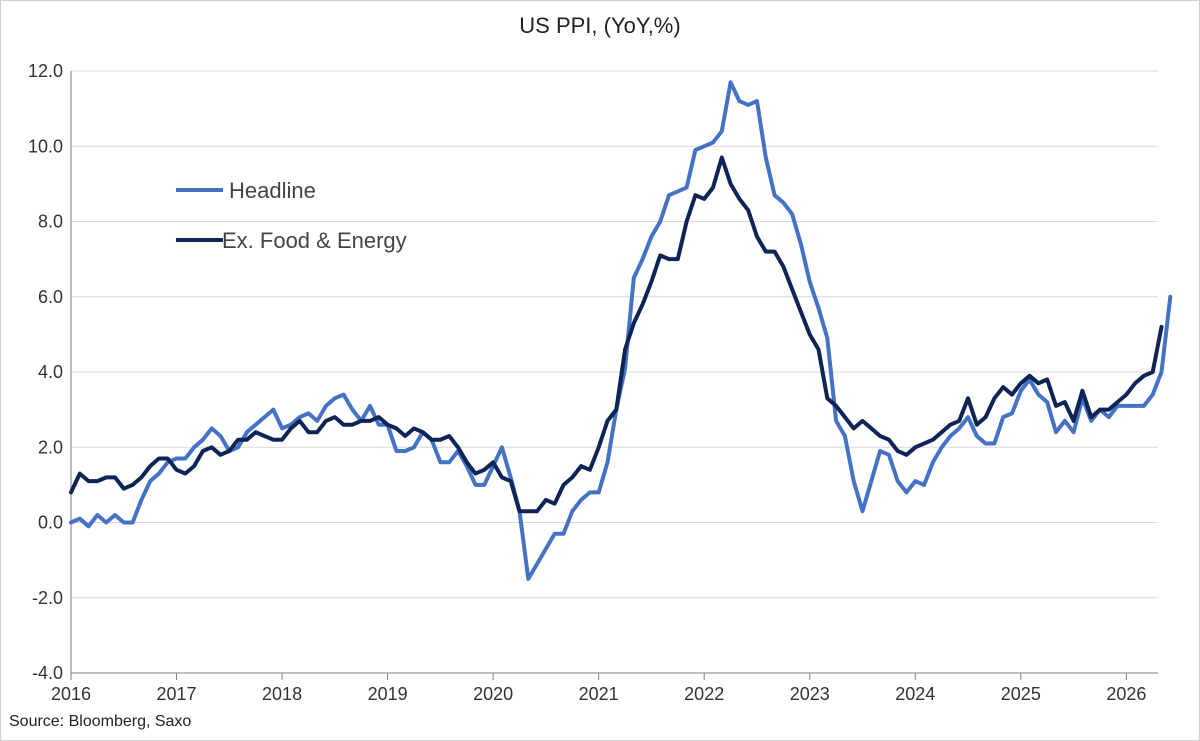 Image resolution: width=1200 pixels, height=741 pixels. Describe the element at coordinates (600, 25) in the screenshot. I see `chart-title: US PPI, (YoY,%)` at that location.